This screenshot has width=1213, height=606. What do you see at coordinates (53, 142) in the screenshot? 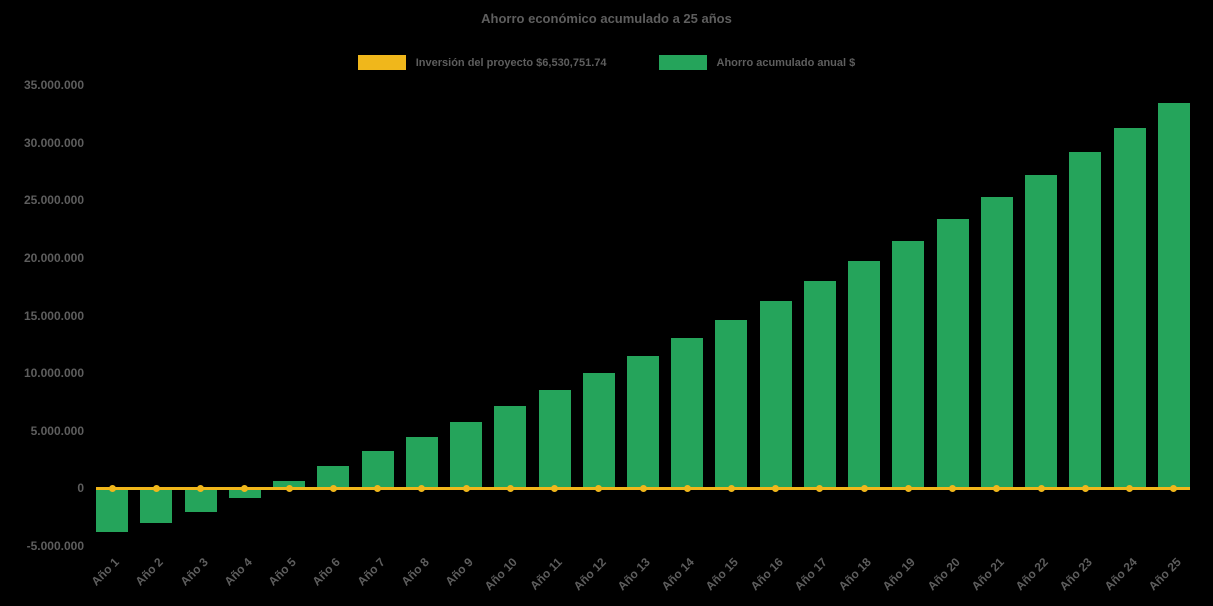
I see `y-tick-label: 30.000.000` at bounding box center [53, 142].